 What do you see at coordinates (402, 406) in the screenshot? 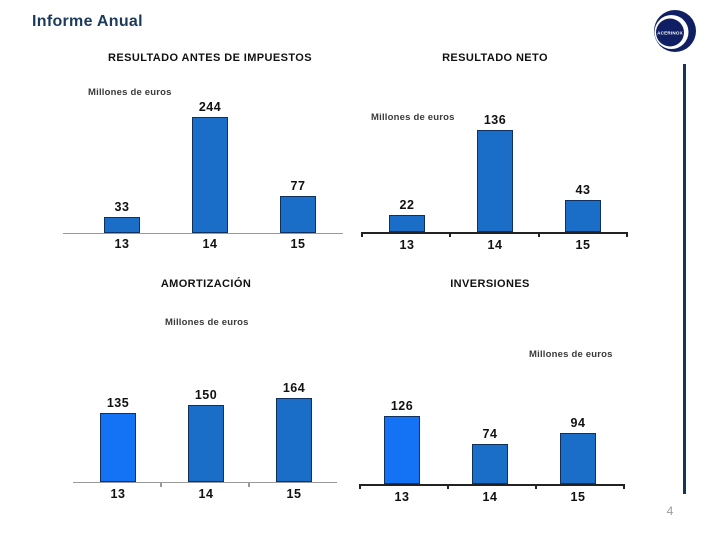
I see `bar-value-label: 126` at bounding box center [402, 406].